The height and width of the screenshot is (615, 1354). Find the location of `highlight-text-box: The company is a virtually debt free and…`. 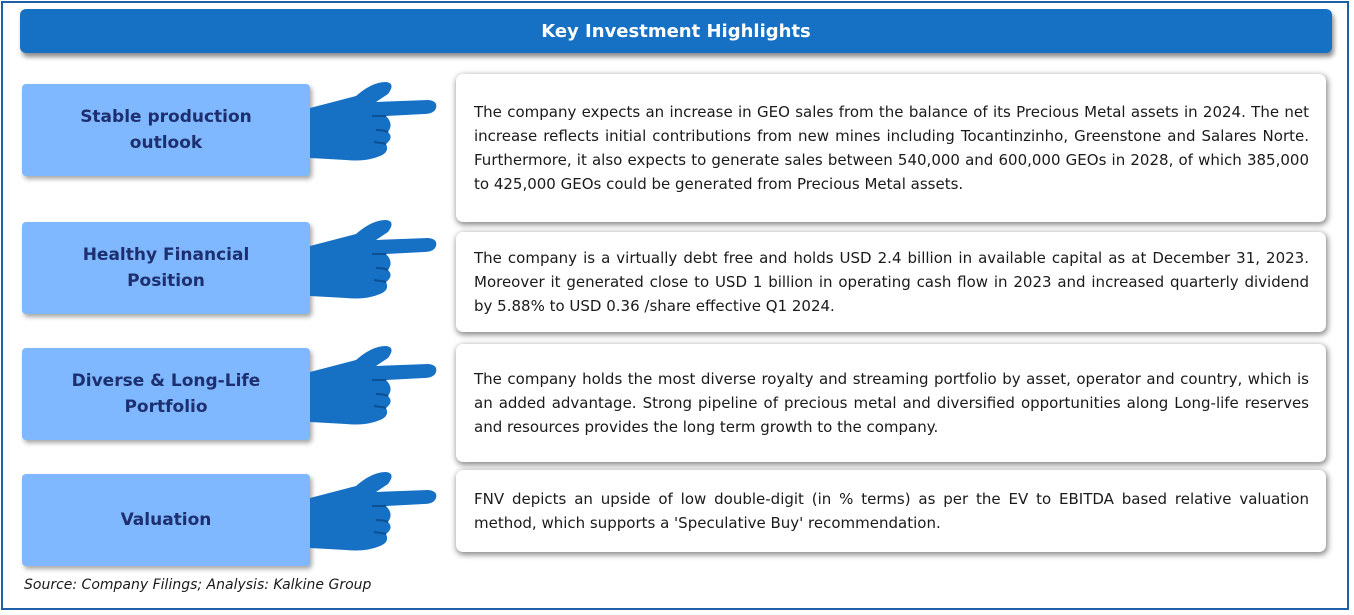

highlight-text-box: The company is a virtually debt free and… is located at coordinates (891, 282).